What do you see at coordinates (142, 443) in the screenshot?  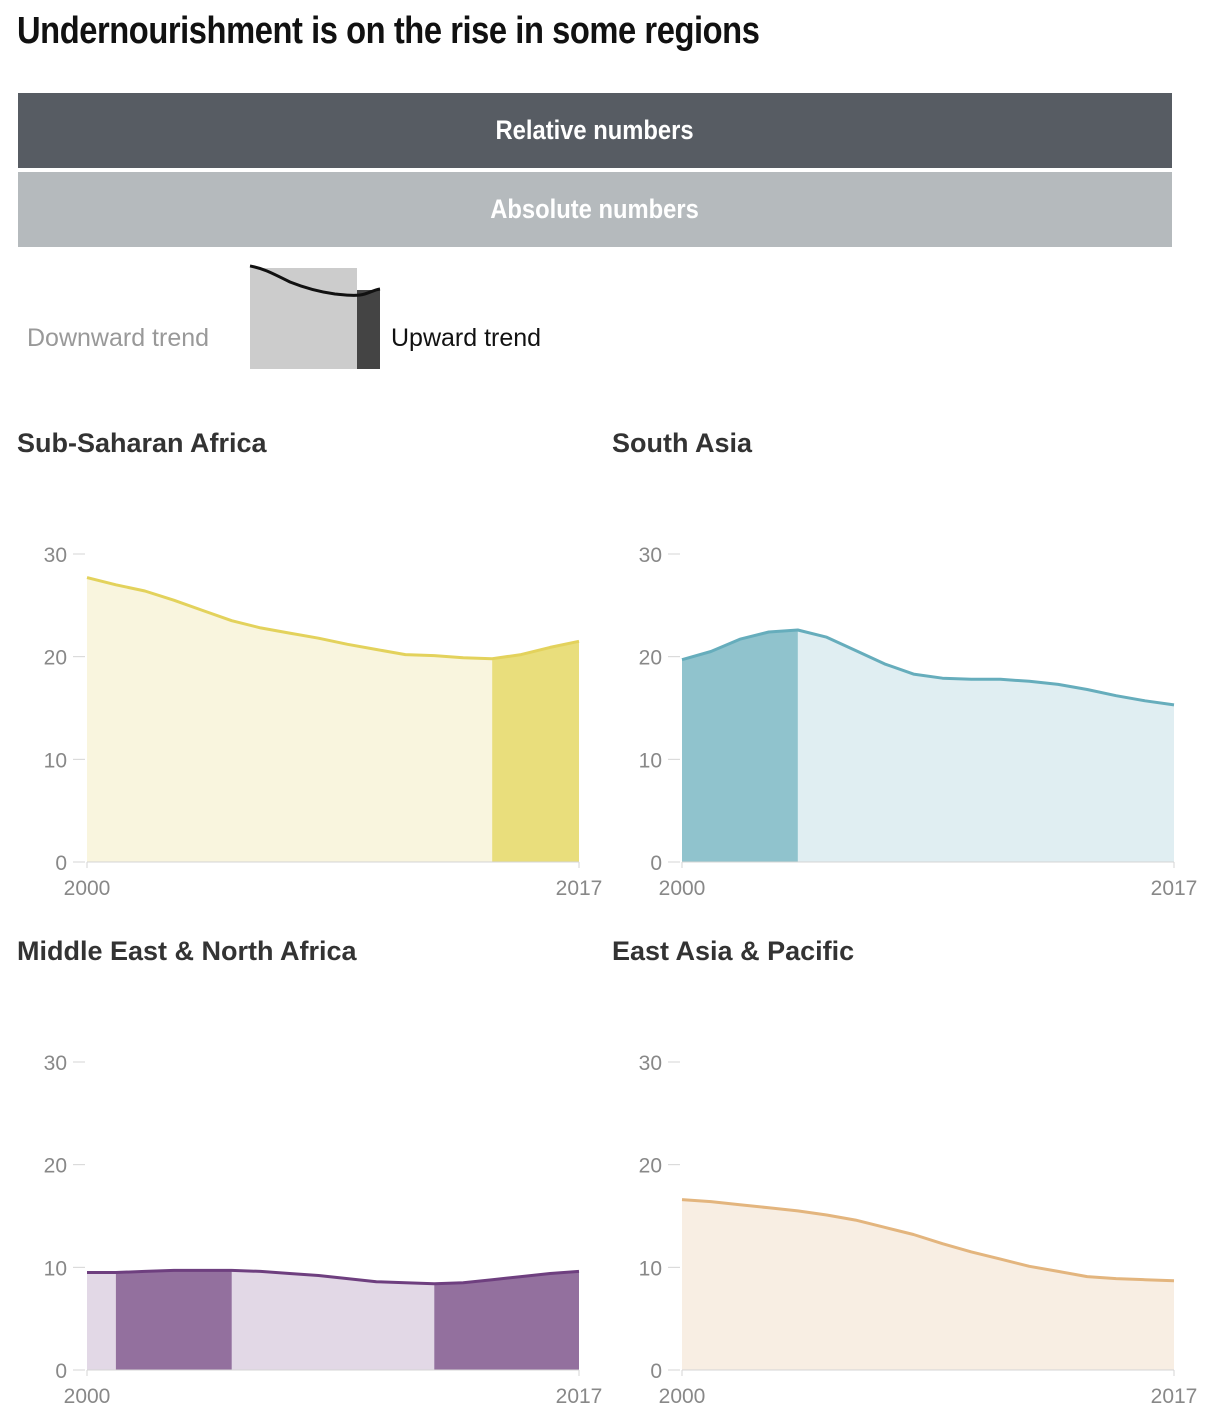 I see `chart-title: Sub-Saharan Africa` at bounding box center [142, 443].